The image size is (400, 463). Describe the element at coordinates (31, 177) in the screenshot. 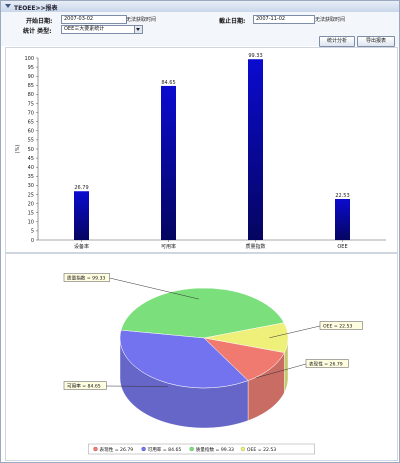

I see `y-tick-label: 35` at that location.